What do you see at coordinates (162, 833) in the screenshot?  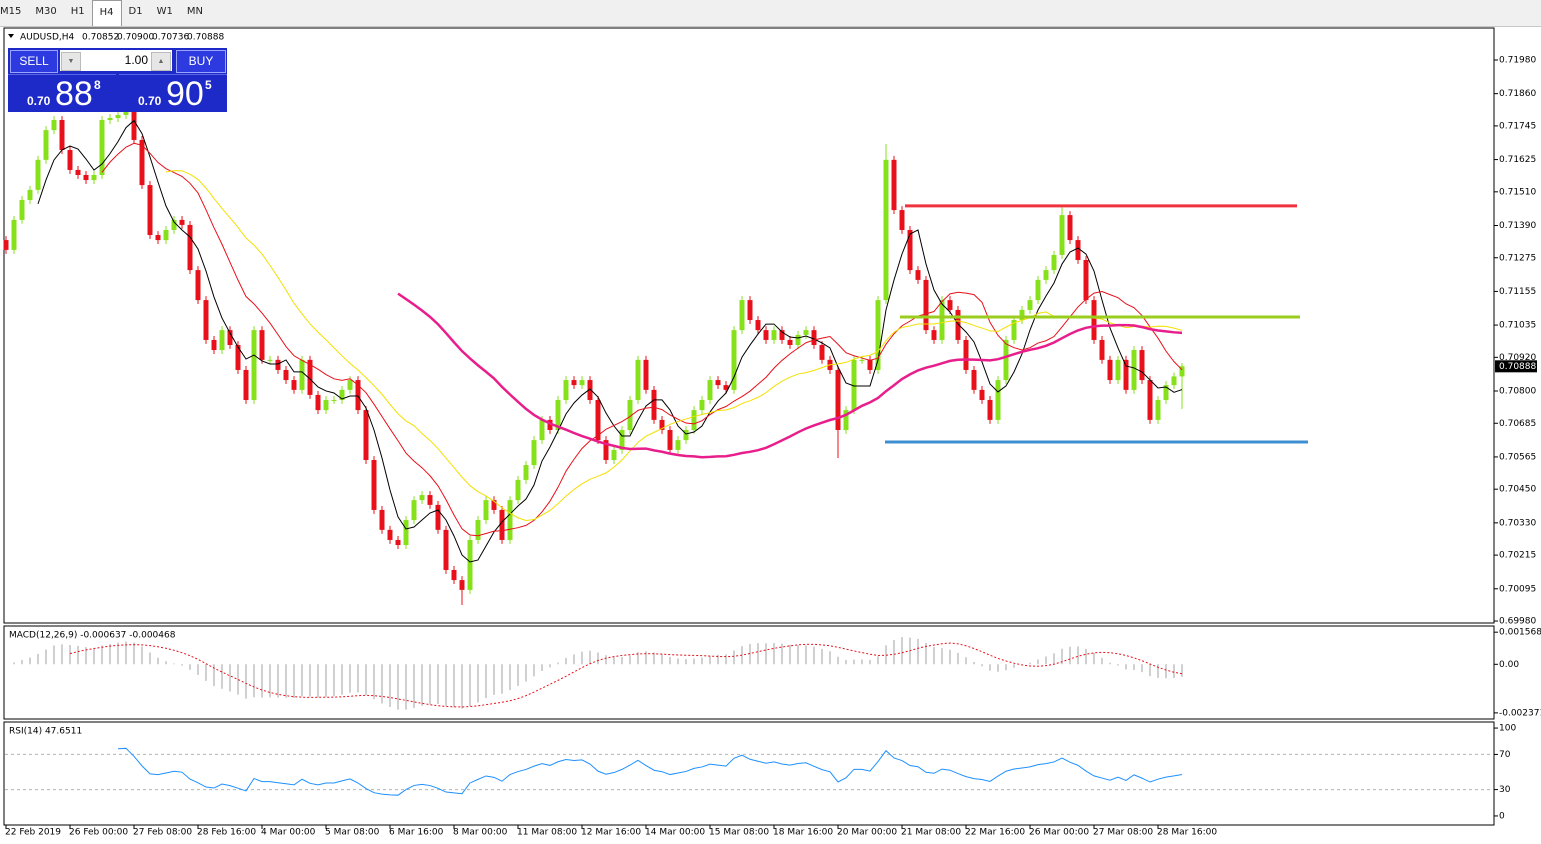 I see `x-tick-label: 27 Feb 08:00` at bounding box center [162, 833].